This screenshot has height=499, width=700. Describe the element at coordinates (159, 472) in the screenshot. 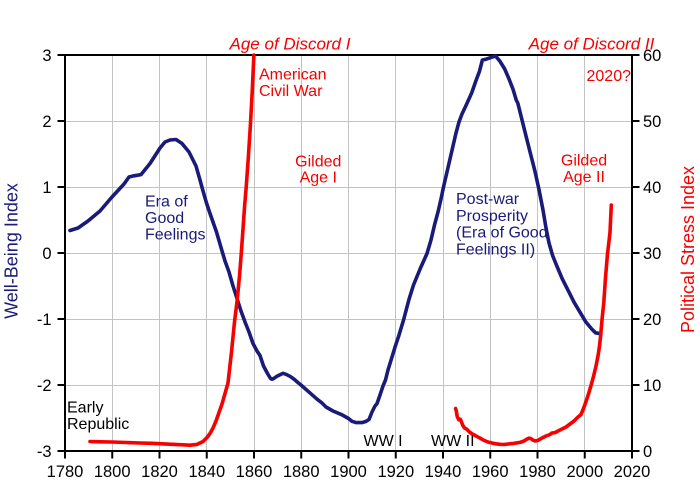

I see `svg-text: 1820` at that location.